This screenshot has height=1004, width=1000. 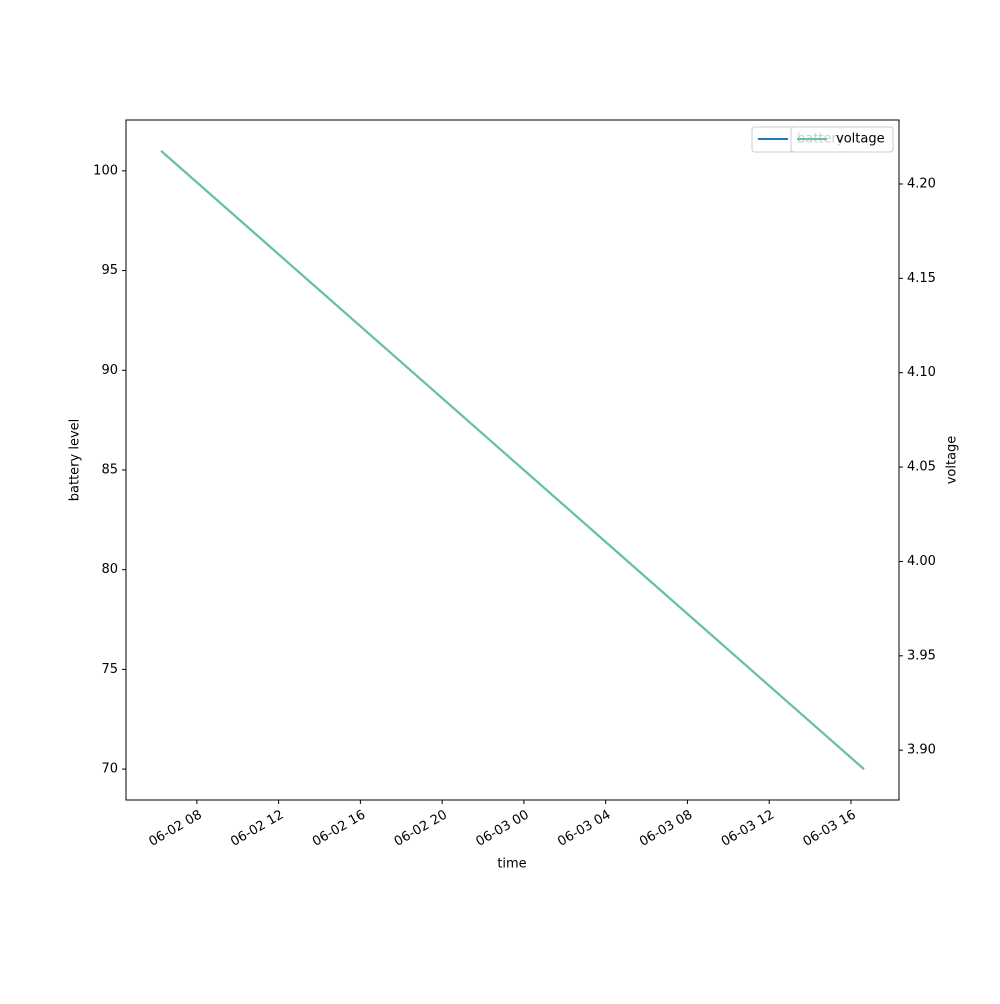 What do you see at coordinates (109, 469) in the screenshot?
I see `y-tick-label: 85` at bounding box center [109, 469].